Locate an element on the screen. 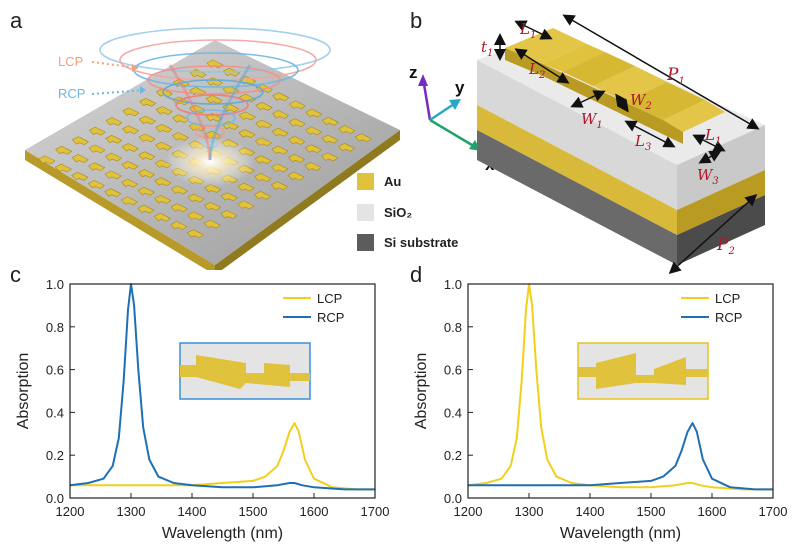  legend-si-label: Si substrate is located at coordinates (421, 242).